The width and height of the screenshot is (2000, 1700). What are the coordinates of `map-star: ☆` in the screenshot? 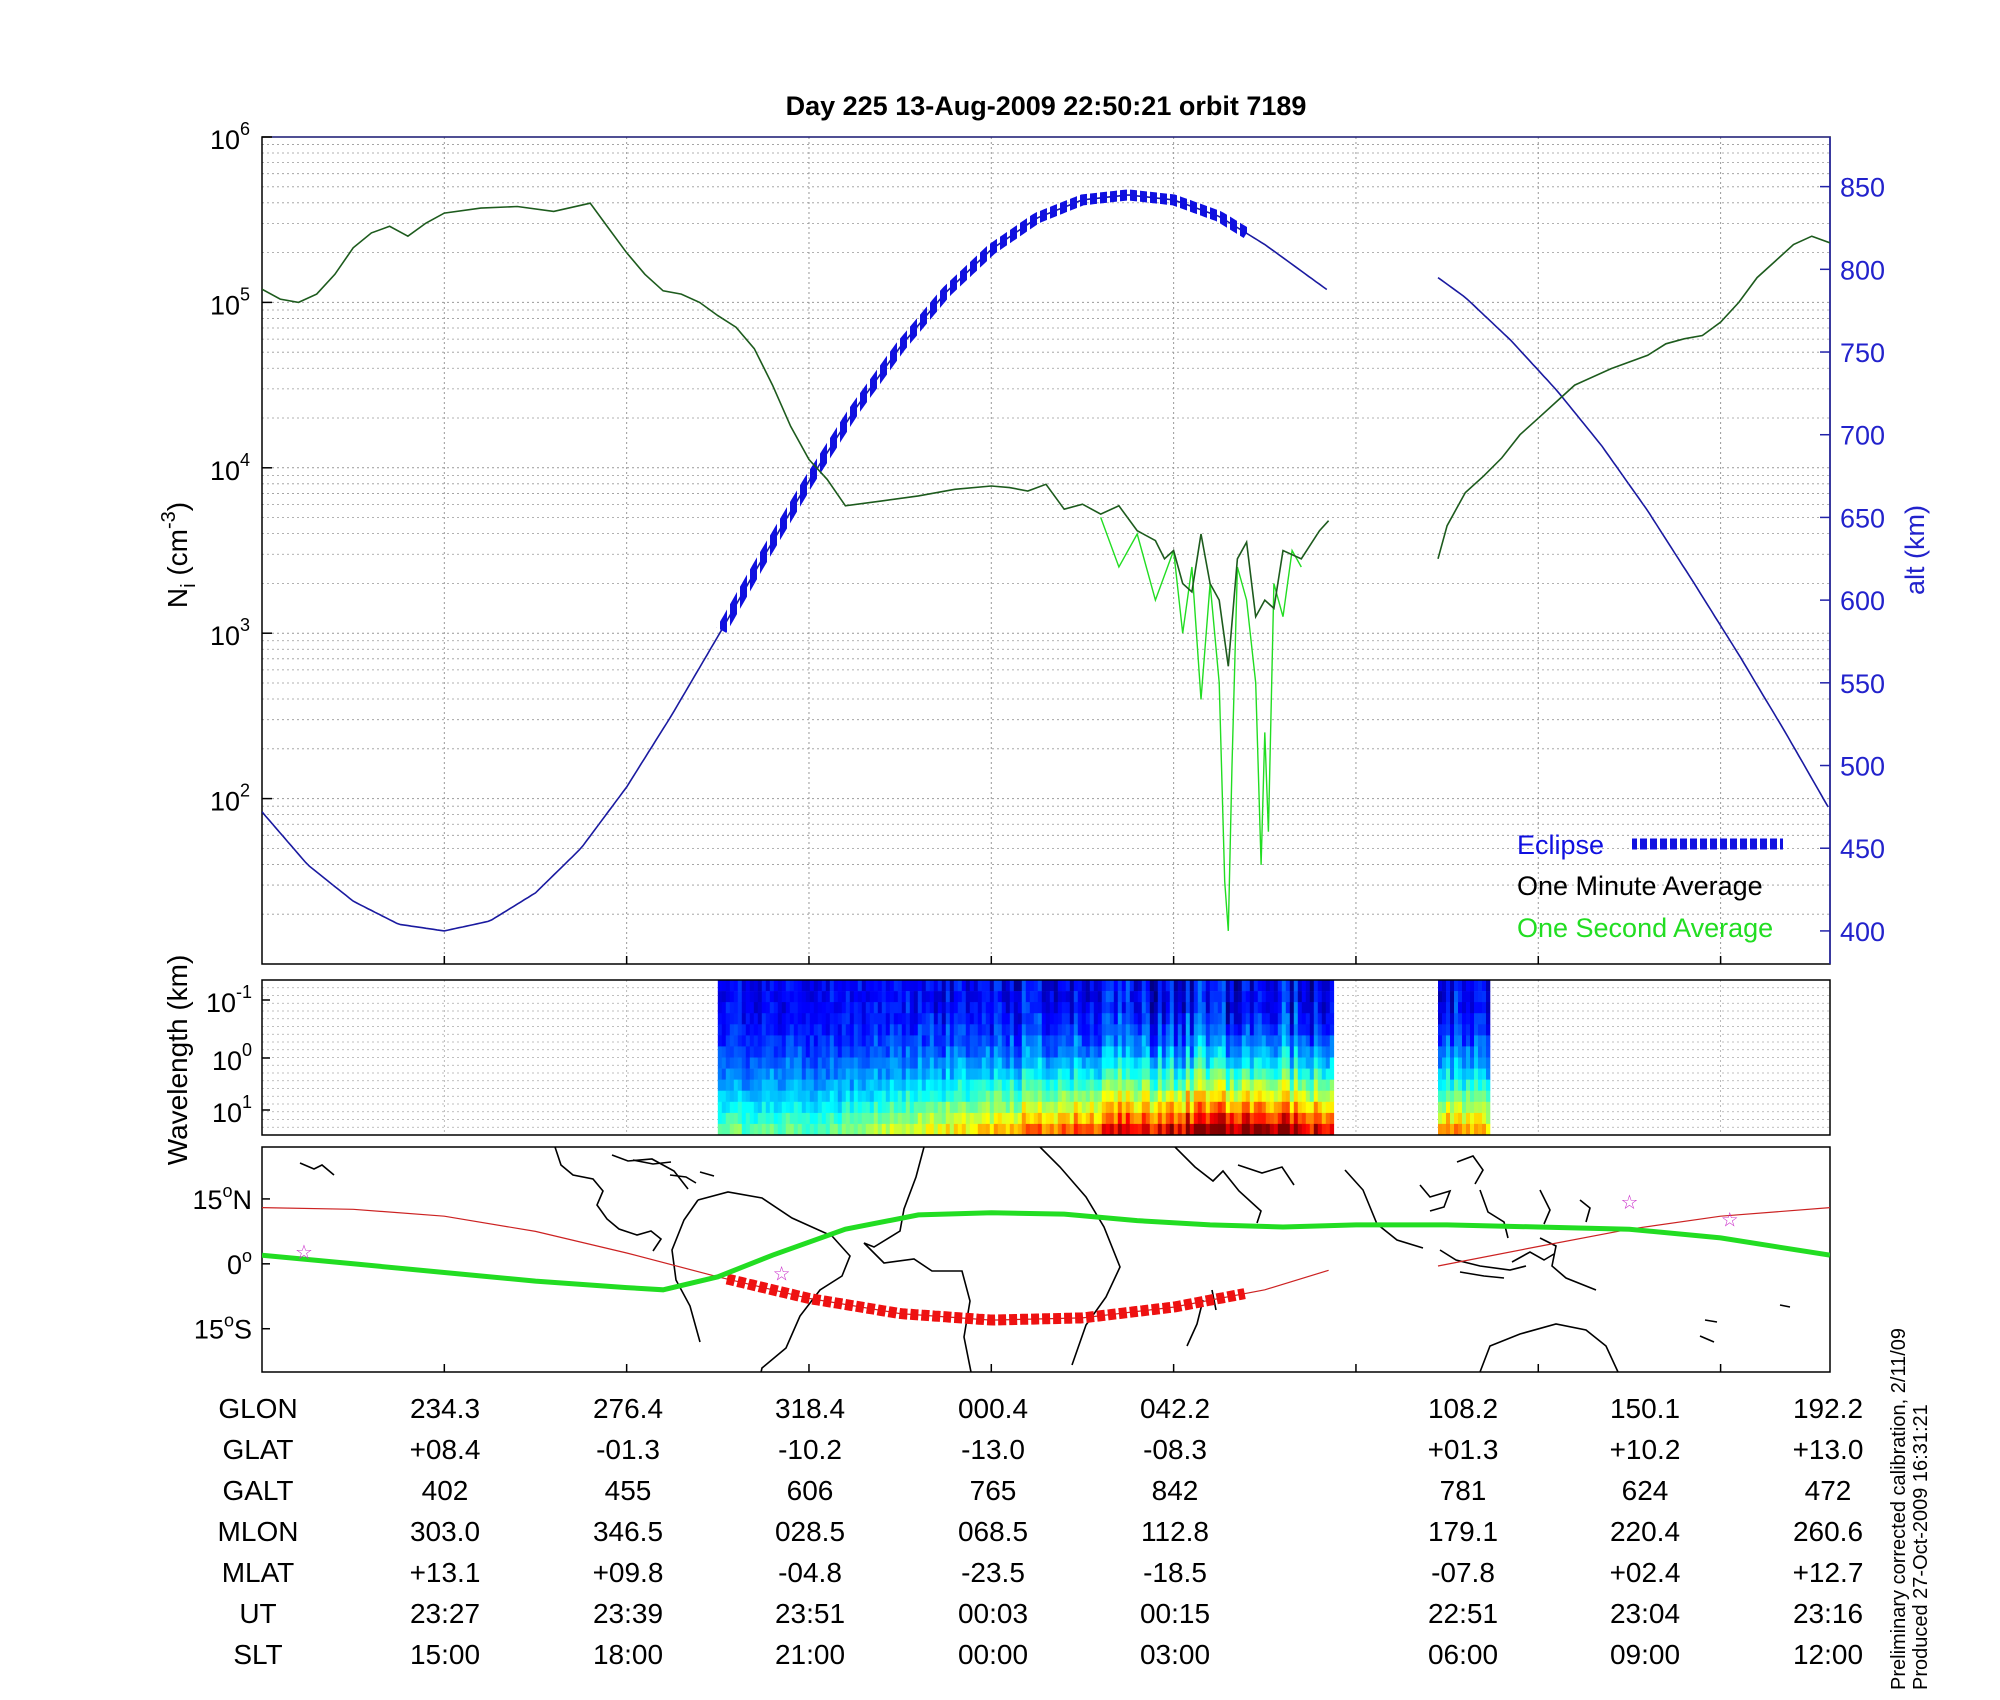 It's located at (782, 1273).